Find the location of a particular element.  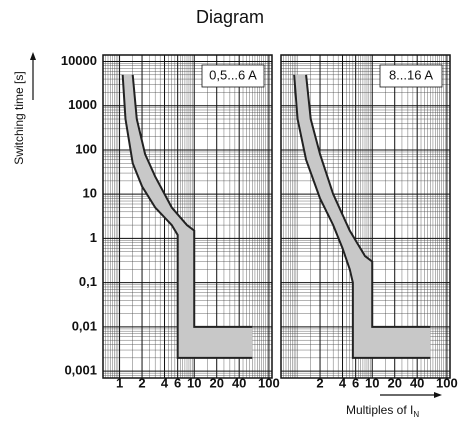

x-axis-label: Multiples of IN is located at coordinates (382, 411).